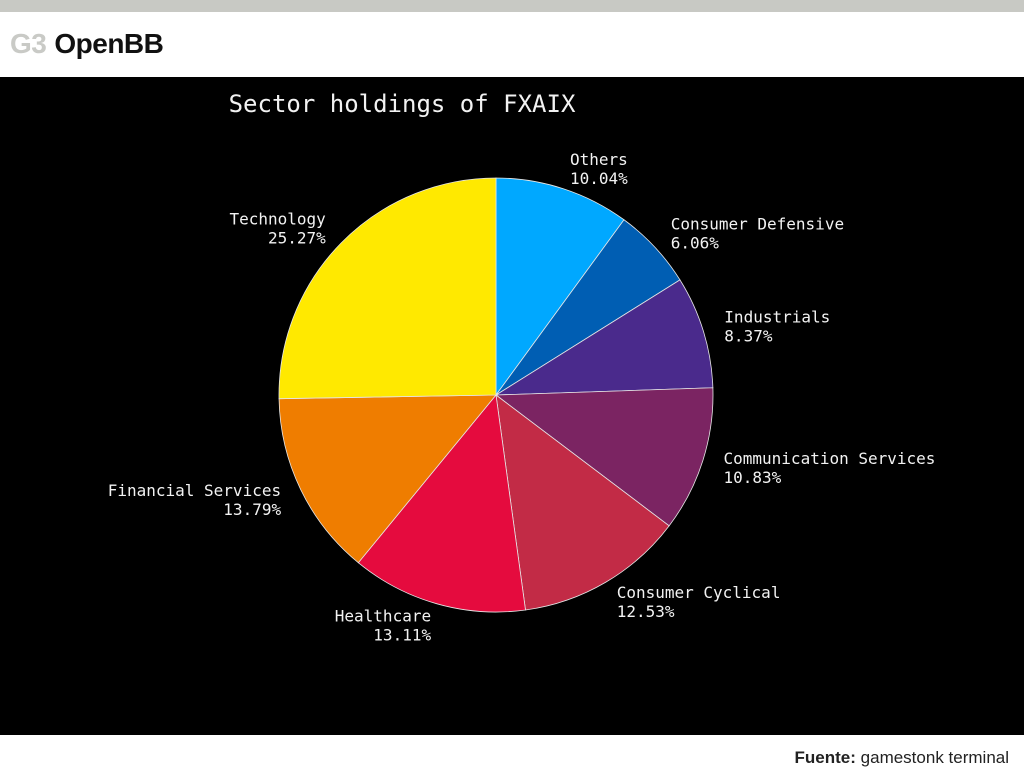 The image size is (1024, 775). What do you see at coordinates (387, 288) in the screenshot?
I see `pie-slice-technology` at bounding box center [387, 288].